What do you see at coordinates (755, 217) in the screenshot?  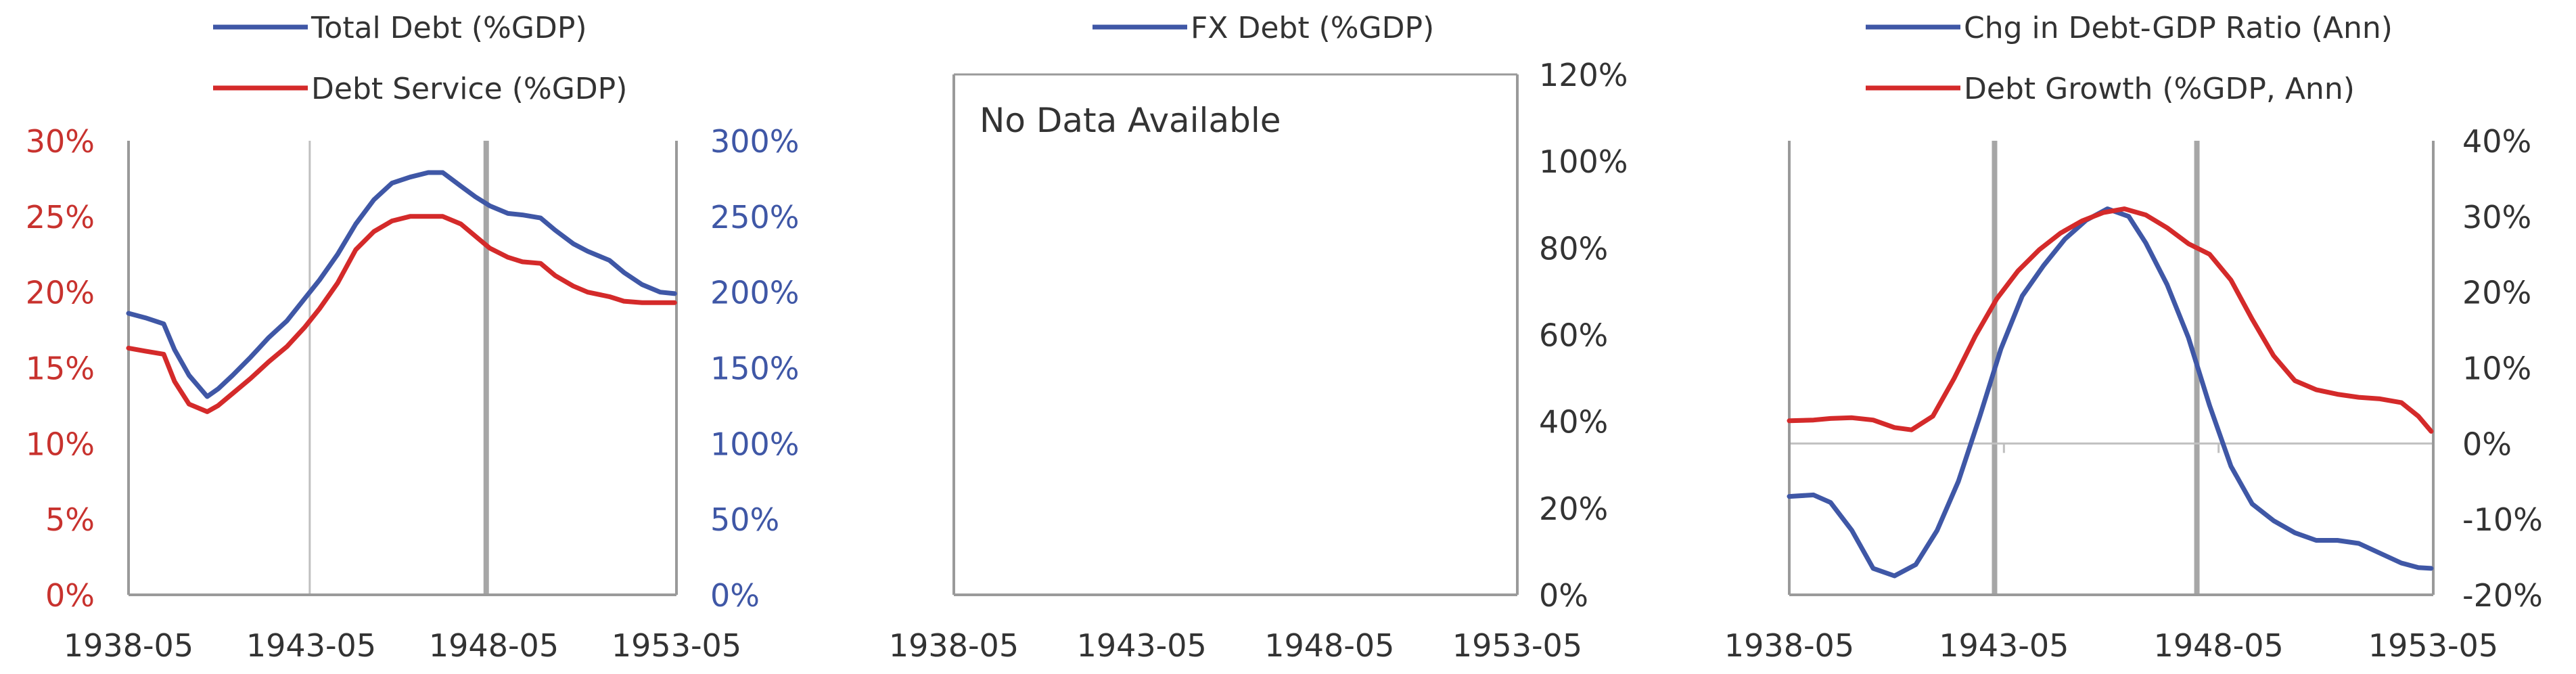 I see `right-tick-label: 250%` at bounding box center [755, 217].